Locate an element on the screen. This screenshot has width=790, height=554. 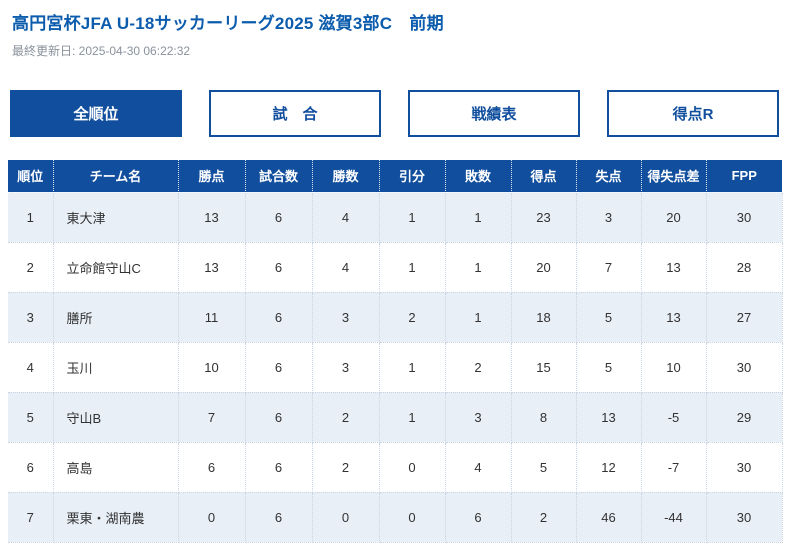
last-updated-date: 最終更新日: 2025-04-30 06:22:32 is located at coordinates (101, 51).